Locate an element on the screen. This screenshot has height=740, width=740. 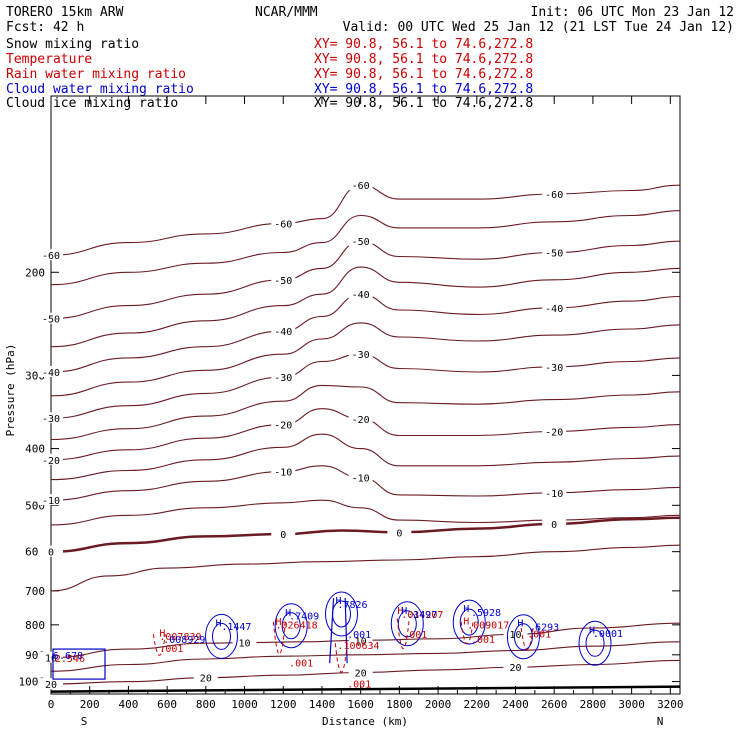
cloud-water-edge is located at coordinates (79, 664).